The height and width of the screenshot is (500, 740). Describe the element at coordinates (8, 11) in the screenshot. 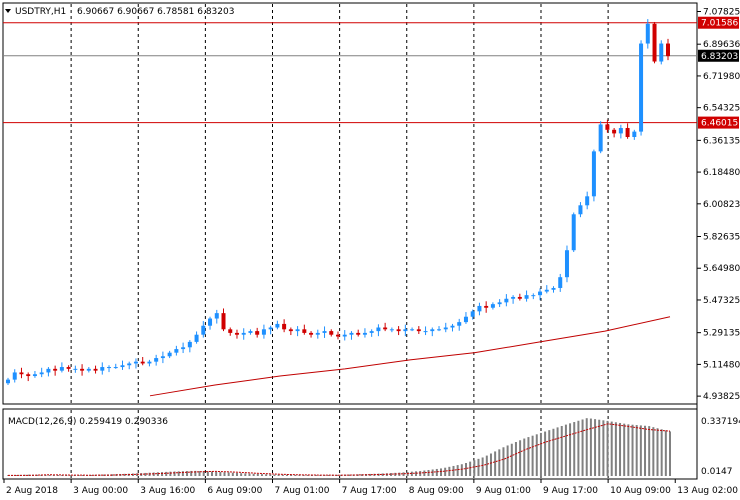

I see `symbol-dropdown-icon` at that location.